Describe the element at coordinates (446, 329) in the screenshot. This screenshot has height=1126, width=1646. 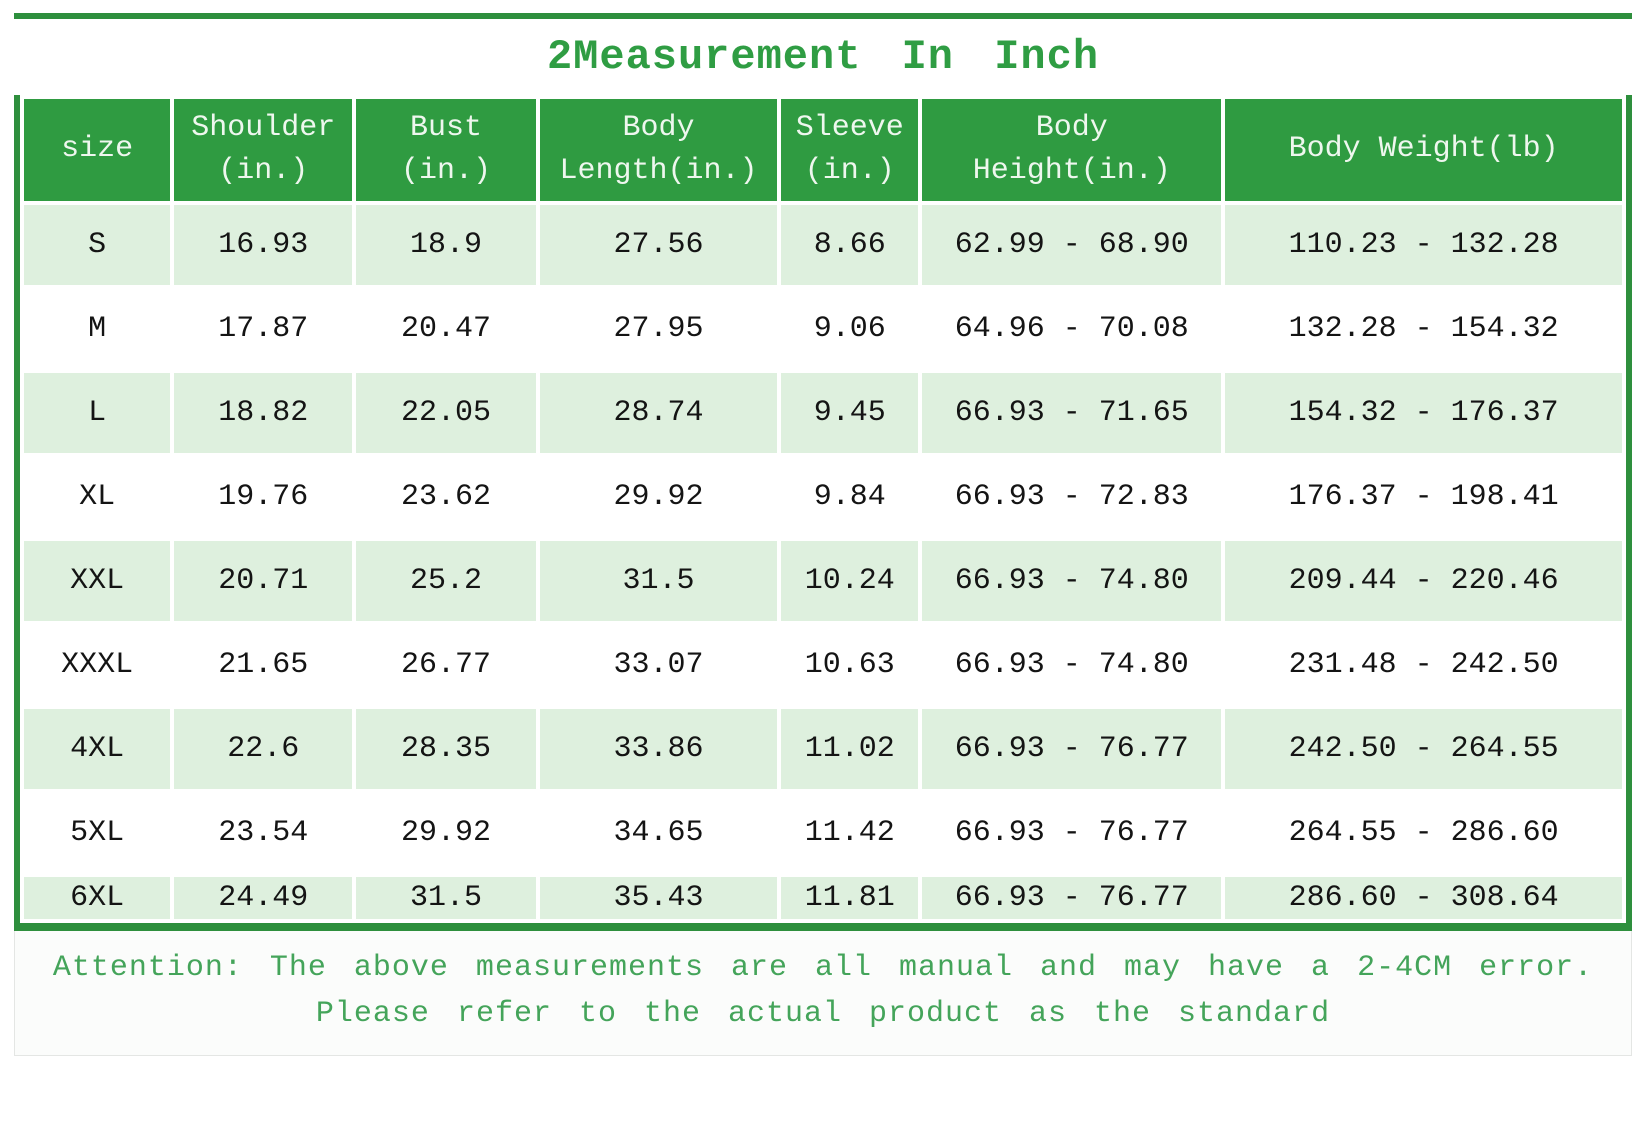
I see `cell-value: 20.47` at that location.